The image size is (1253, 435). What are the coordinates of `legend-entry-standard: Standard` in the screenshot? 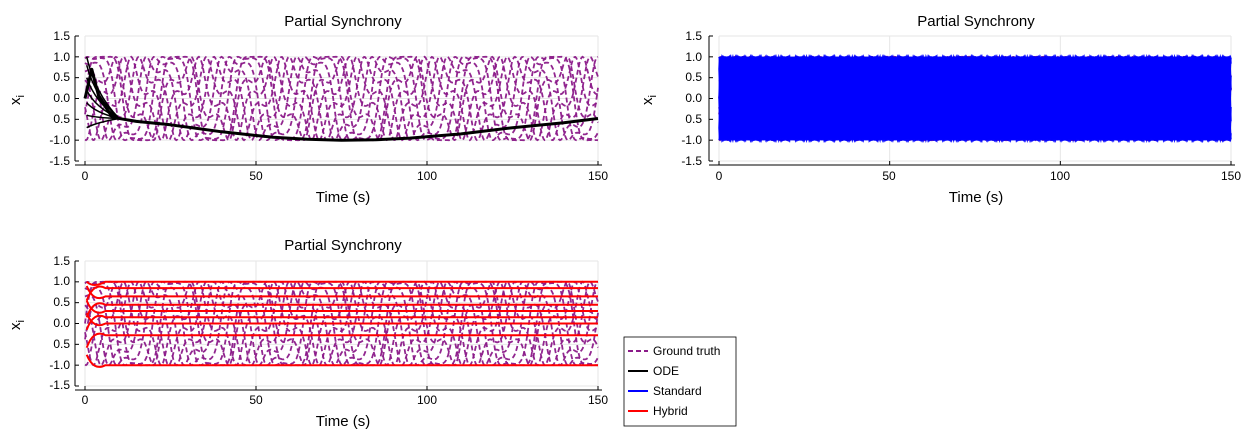 It's located at (665, 391).